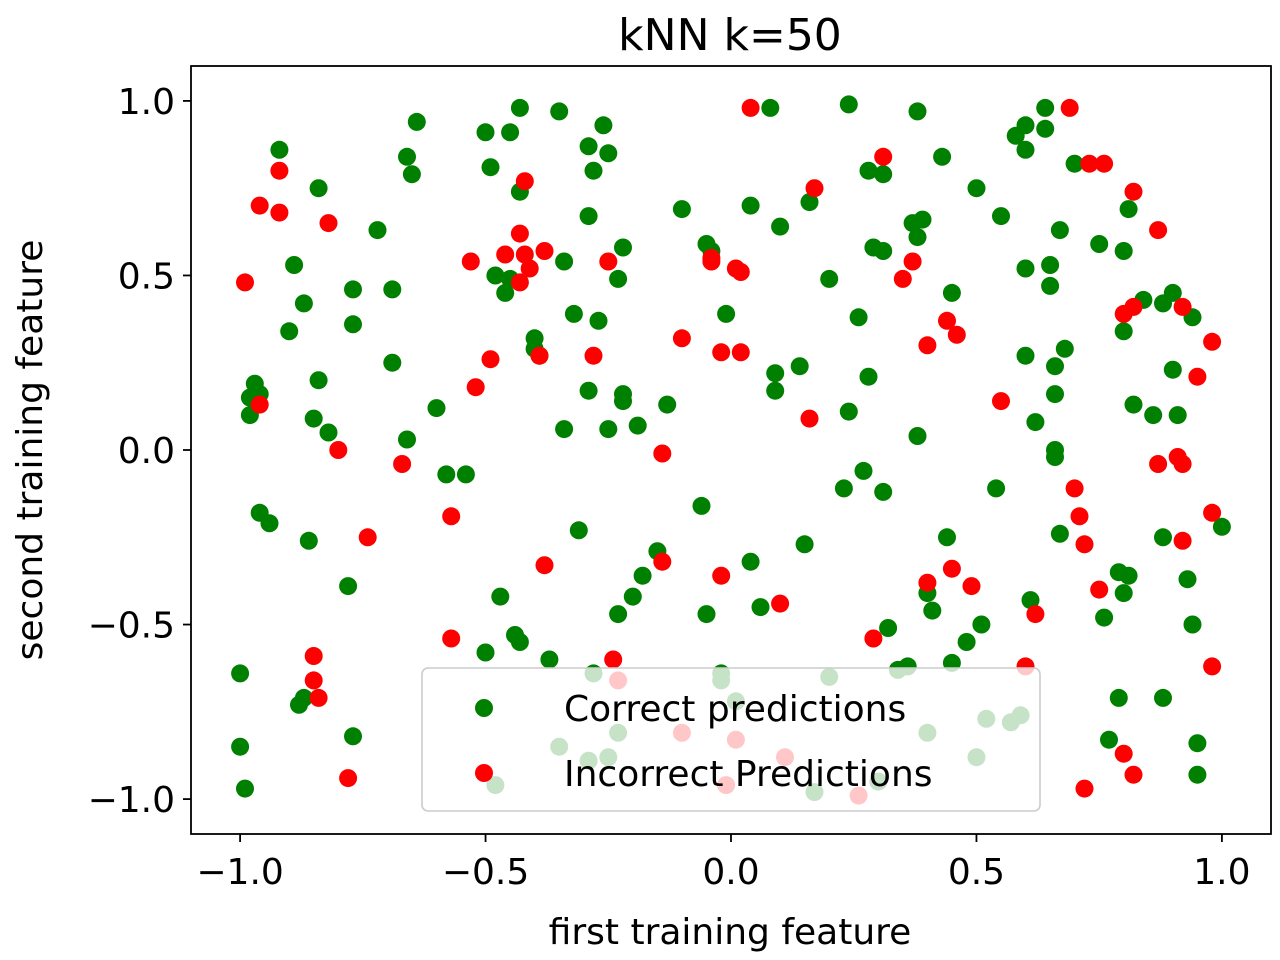  Describe the element at coordinates (976, 872) in the screenshot. I see `x-tick-label: 0.5` at that location.